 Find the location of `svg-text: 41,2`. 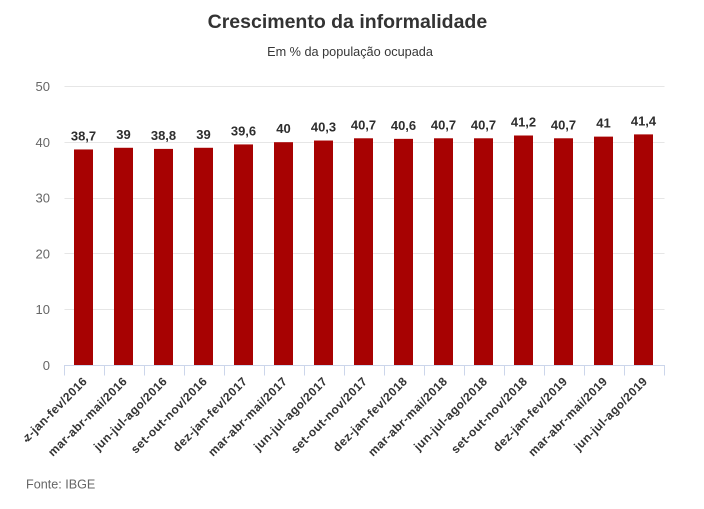

svg-text: 41,2 is located at coordinates (523, 122).